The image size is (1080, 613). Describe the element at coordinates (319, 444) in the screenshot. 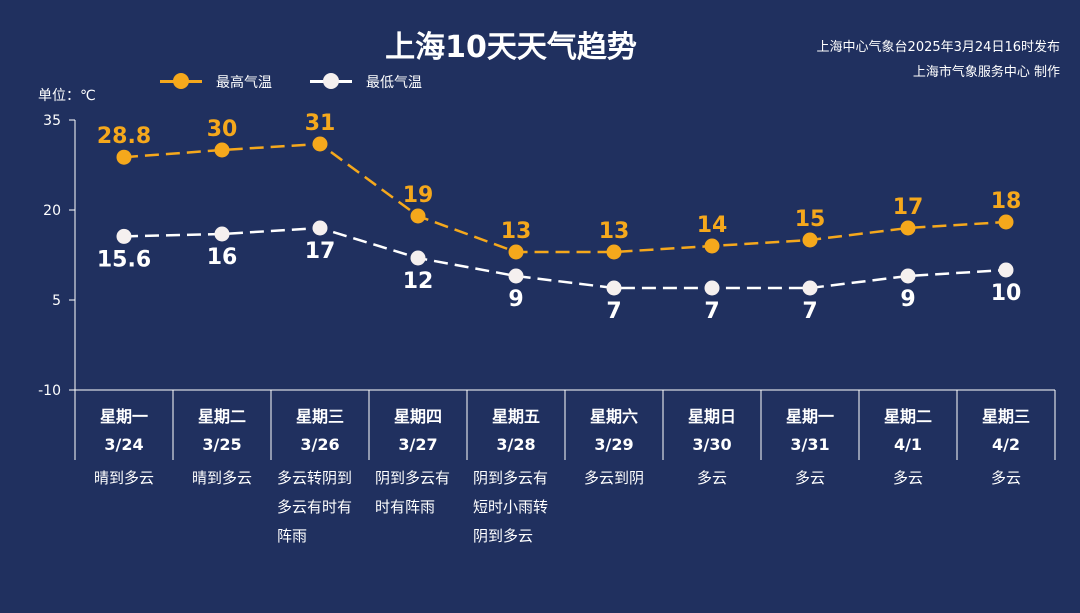

I see `day-date-label: 3/26` at that location.